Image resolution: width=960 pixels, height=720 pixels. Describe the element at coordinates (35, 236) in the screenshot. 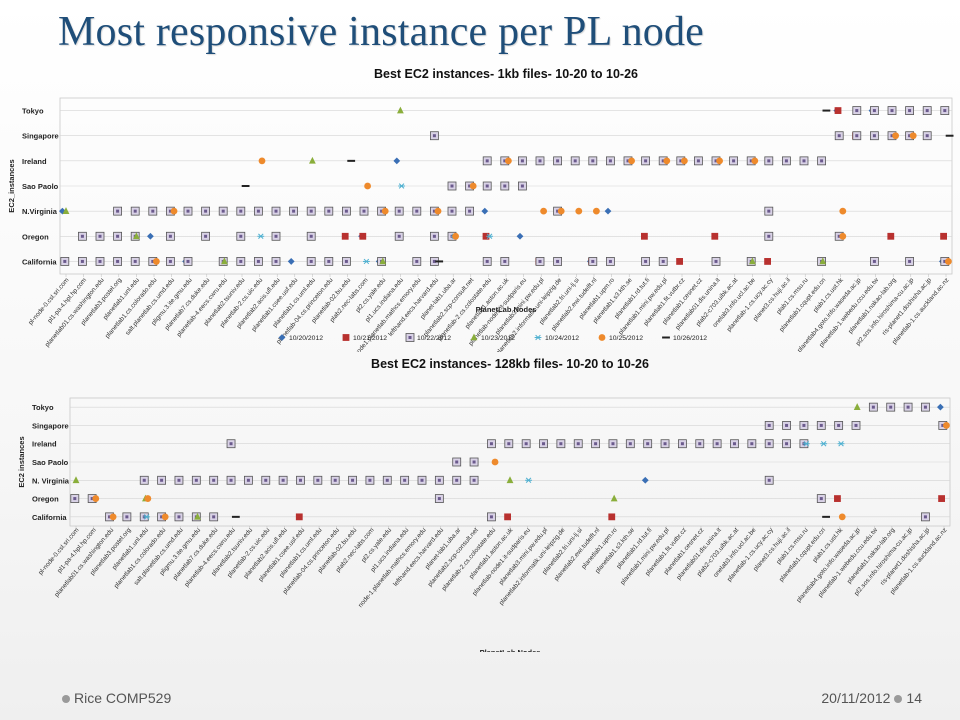

I see `c1-y-tick-label: Oregon` at that location.